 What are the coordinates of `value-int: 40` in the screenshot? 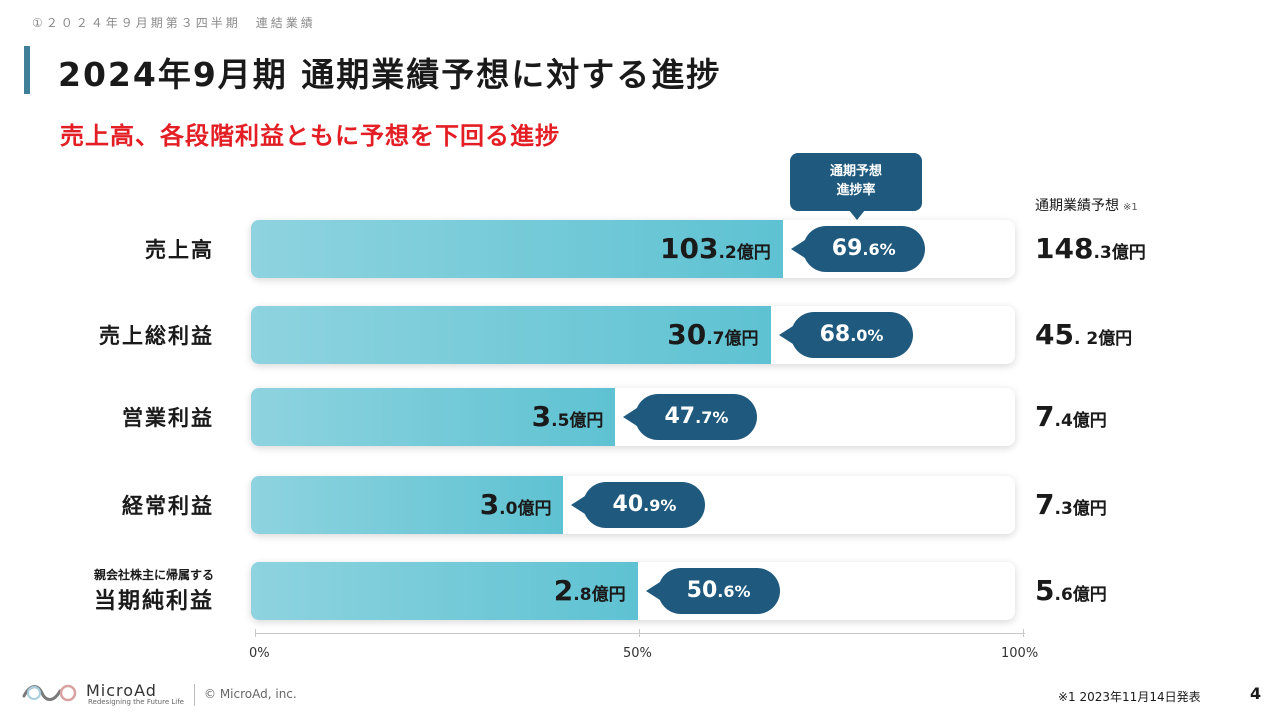 It's located at (628, 504).